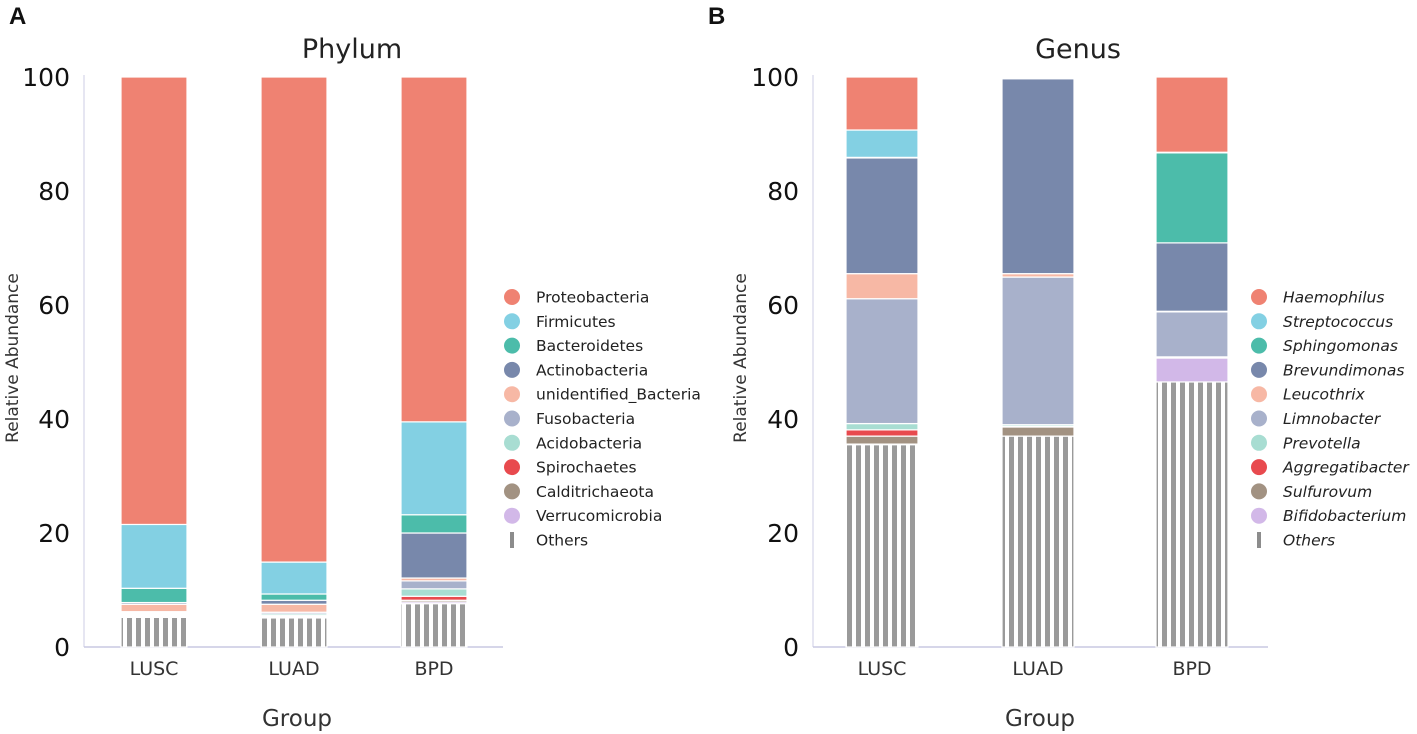 This screenshot has width=1417, height=734. Describe the element at coordinates (576, 322) in the screenshot. I see `legend-label: Firmicutes` at that location.